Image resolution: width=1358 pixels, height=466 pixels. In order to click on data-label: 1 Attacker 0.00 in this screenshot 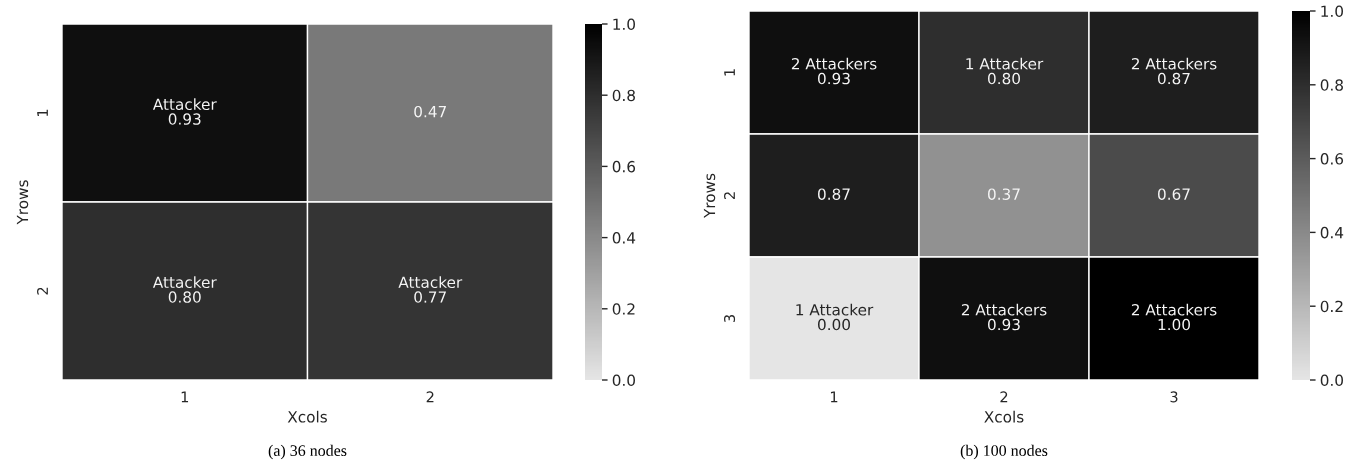, I will do `click(835, 317)`.